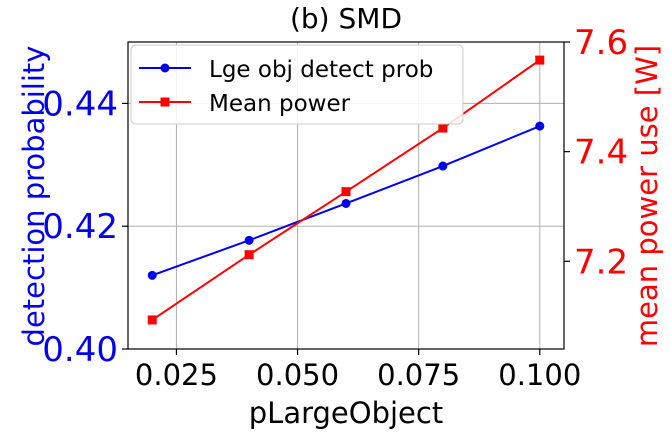 The image size is (671, 437). What do you see at coordinates (601, 262) in the screenshot?
I see `y2-tick-label: 7.2` at bounding box center [601, 262].